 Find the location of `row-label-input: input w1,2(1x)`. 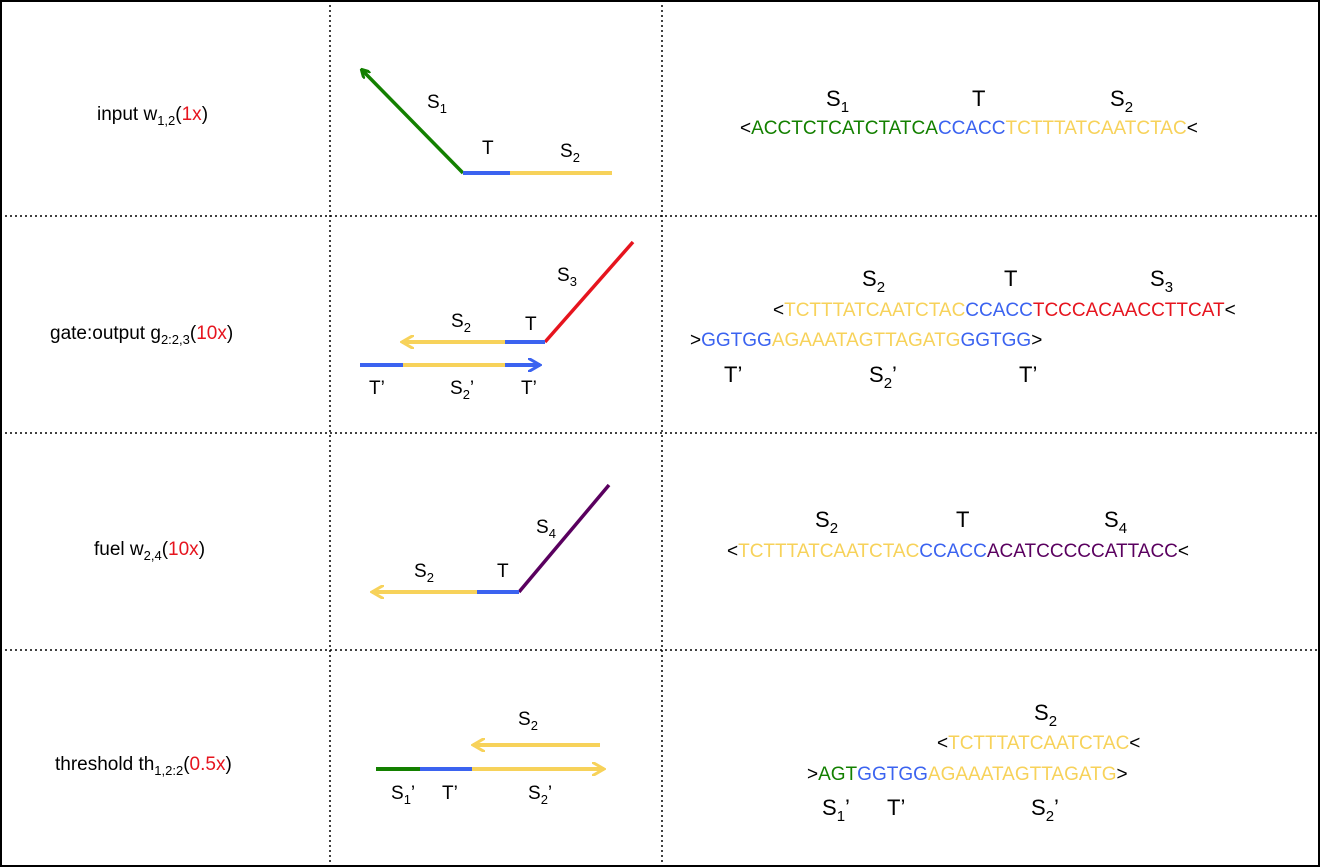

row-label-input: input w1,2(1x) is located at coordinates (153, 116).